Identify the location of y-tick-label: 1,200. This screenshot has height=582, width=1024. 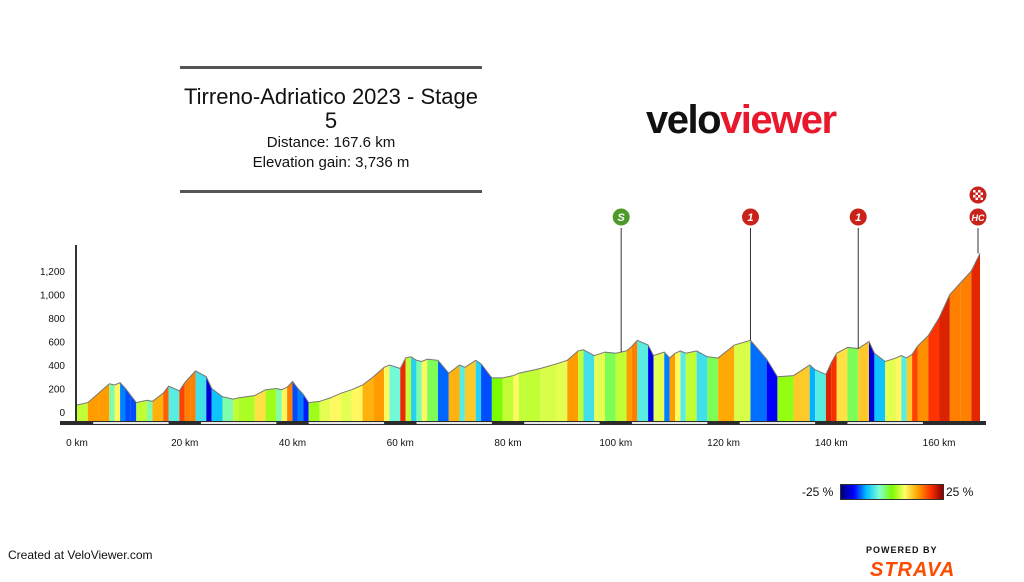
(52, 272).